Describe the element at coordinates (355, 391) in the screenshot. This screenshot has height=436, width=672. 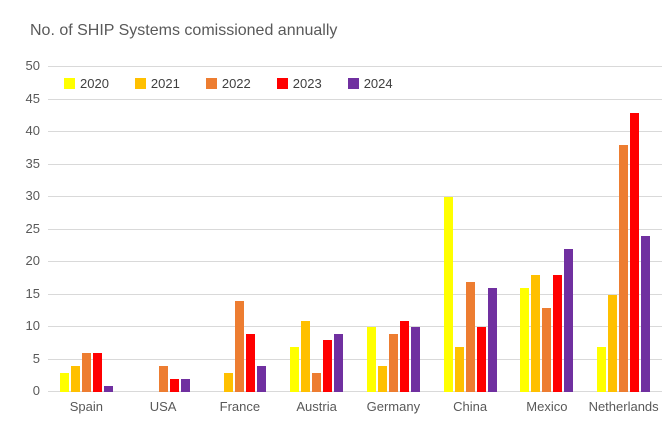
I see `x-axis-line` at that location.